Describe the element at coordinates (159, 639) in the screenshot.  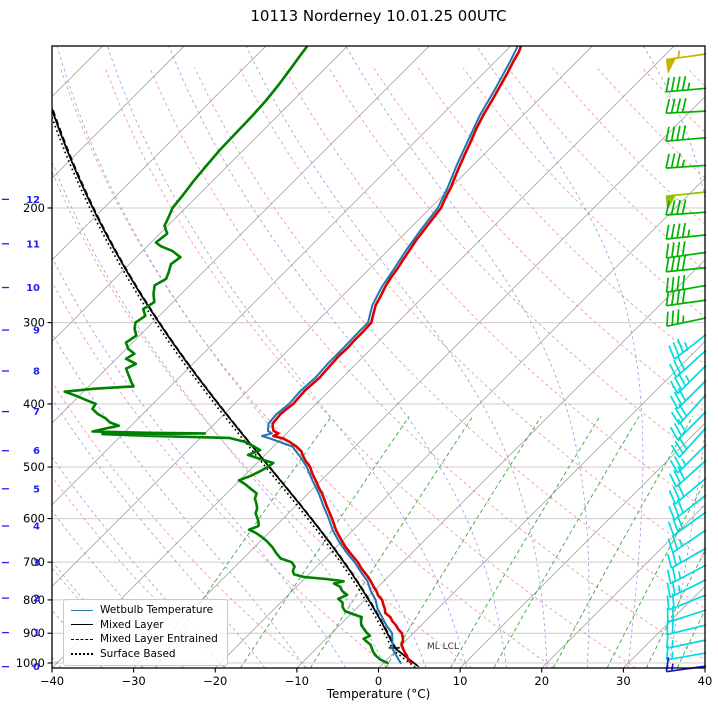
I see `legend-label: Mixed Layer Entrained` at that location.